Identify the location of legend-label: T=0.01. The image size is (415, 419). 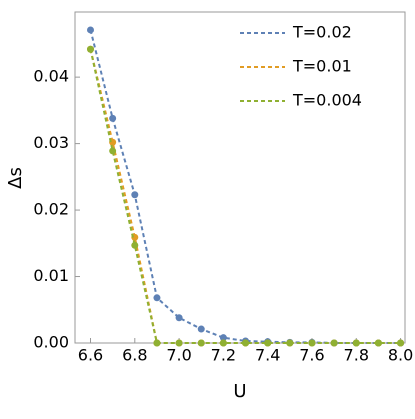
(322, 66).